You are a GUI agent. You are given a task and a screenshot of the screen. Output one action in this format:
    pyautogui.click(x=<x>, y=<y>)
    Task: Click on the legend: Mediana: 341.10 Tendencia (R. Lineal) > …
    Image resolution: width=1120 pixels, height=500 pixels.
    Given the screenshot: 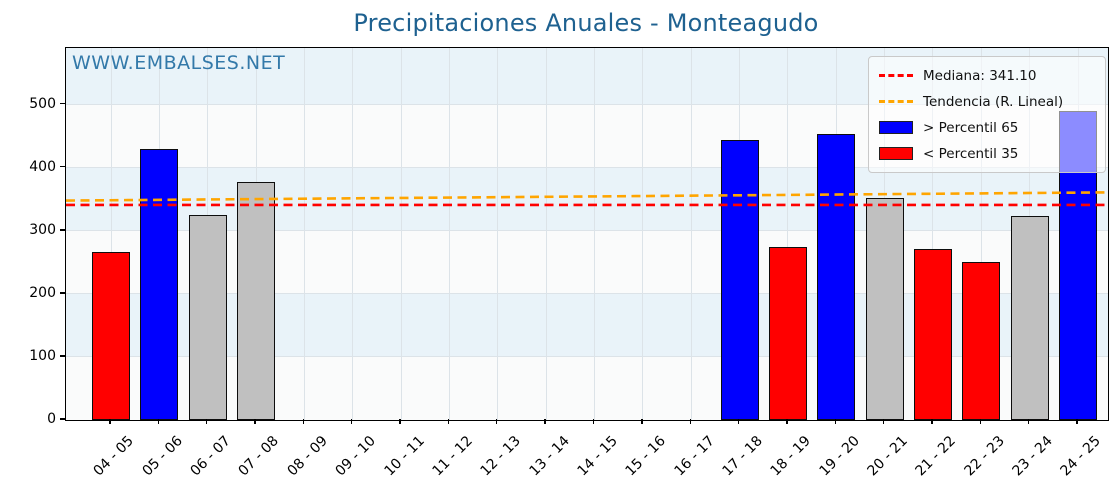 What is the action you would take?
    pyautogui.click(x=987, y=114)
    